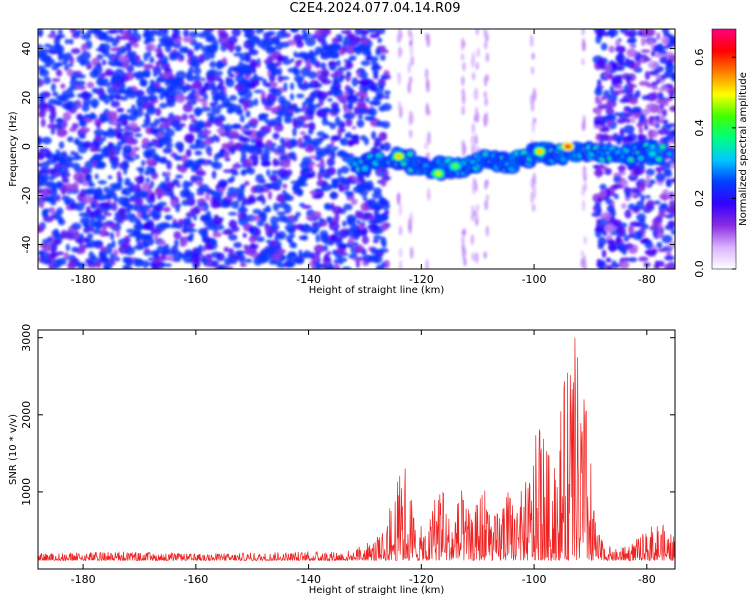  Describe the element at coordinates (26, 146) in the screenshot. I see `heatmap-y-tick-label: 0` at that location.